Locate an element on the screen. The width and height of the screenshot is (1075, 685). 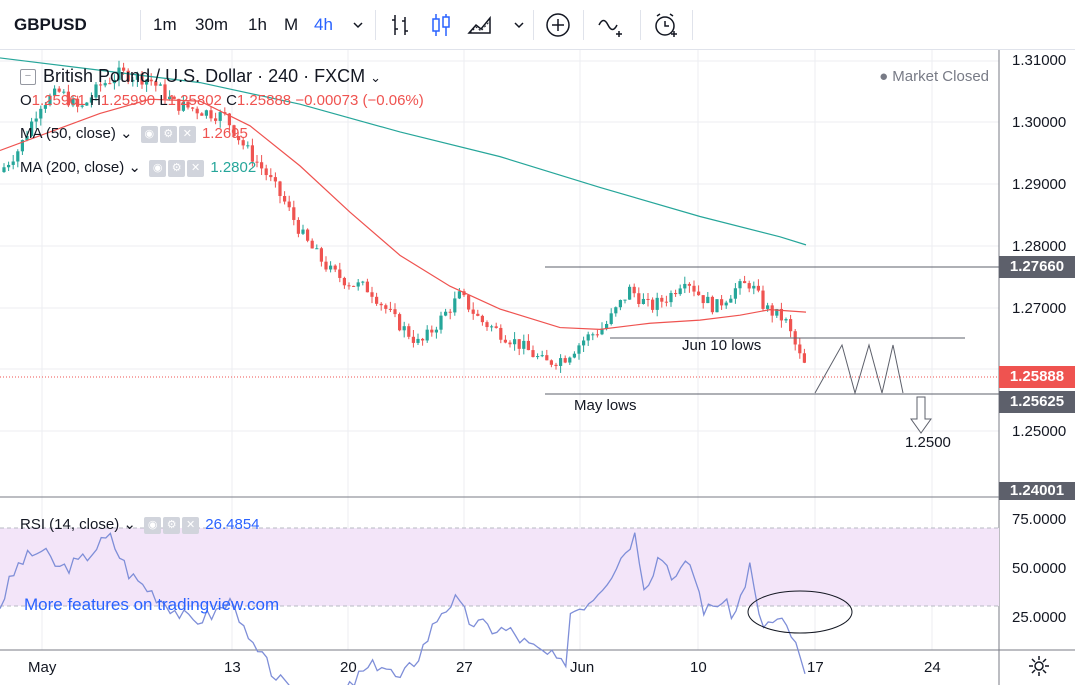
interval-1h: 1h is located at coordinates (257, 24).